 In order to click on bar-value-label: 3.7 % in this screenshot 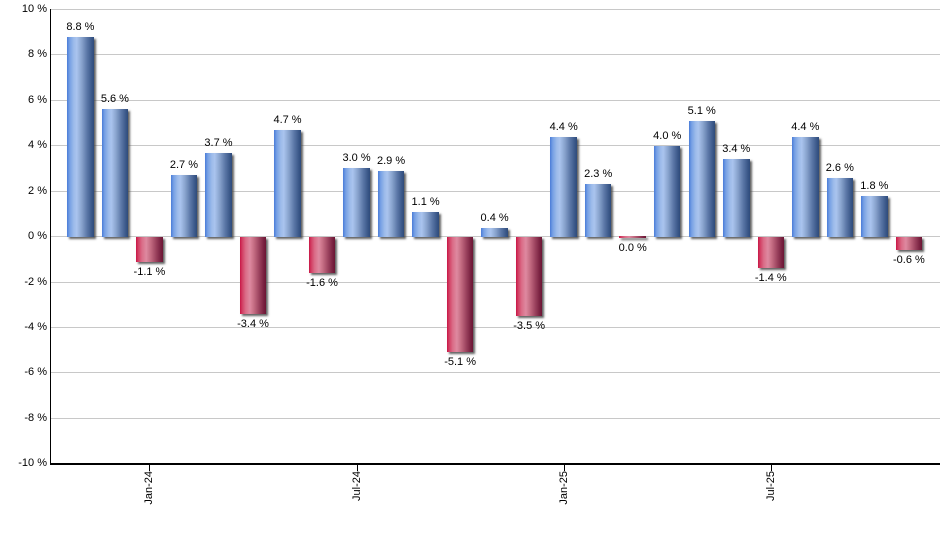, I will do `click(218, 142)`.